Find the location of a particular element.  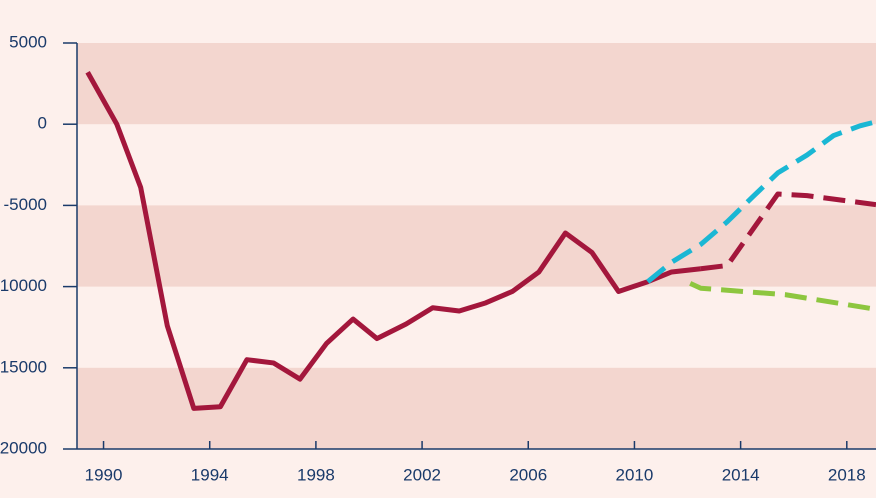

y-tick-label: 0 is located at coordinates (42, 123).